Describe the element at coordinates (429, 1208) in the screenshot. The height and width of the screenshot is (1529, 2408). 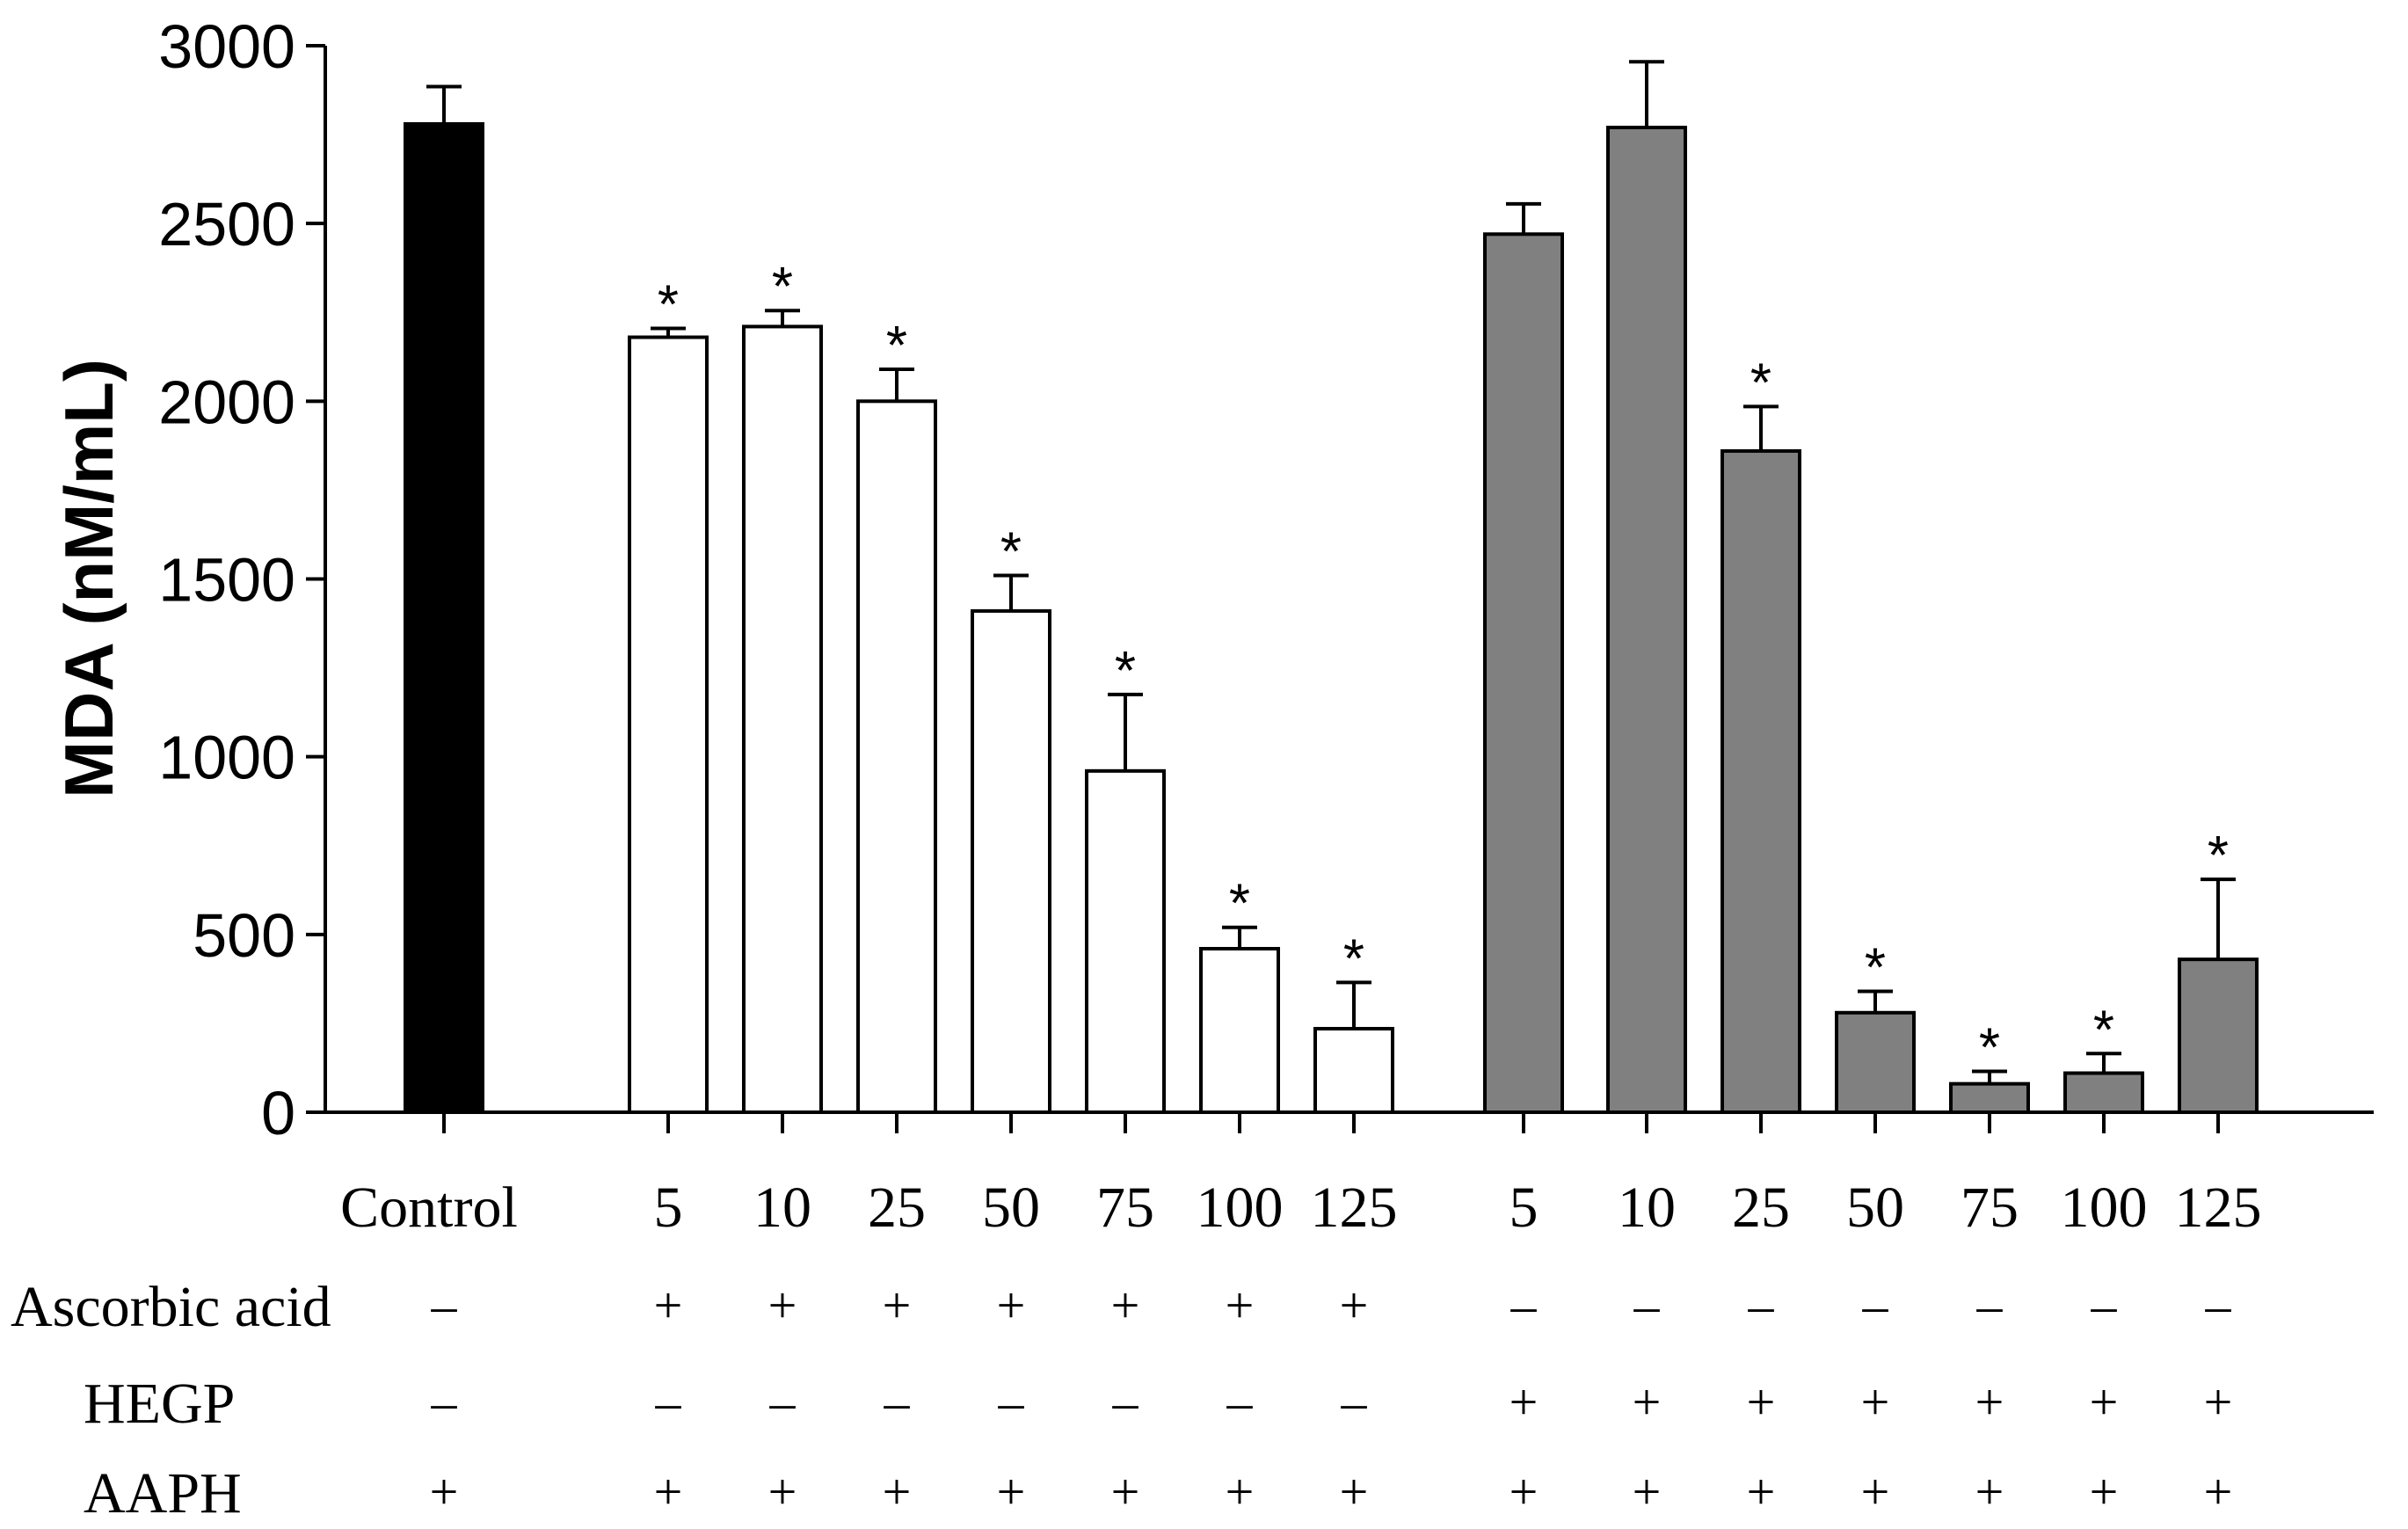
I see `x-tick-label: Control` at that location.